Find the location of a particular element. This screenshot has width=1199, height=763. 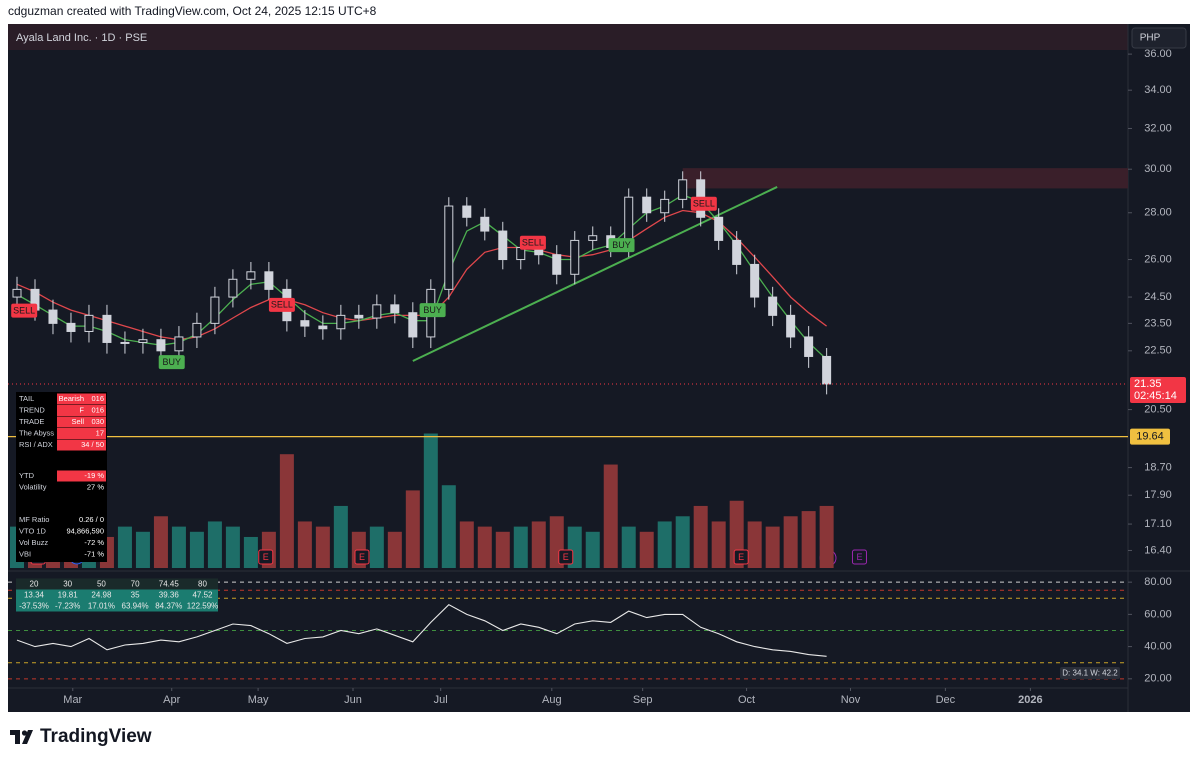

rsi-table-cell: 39.36 is located at coordinates (169, 595).